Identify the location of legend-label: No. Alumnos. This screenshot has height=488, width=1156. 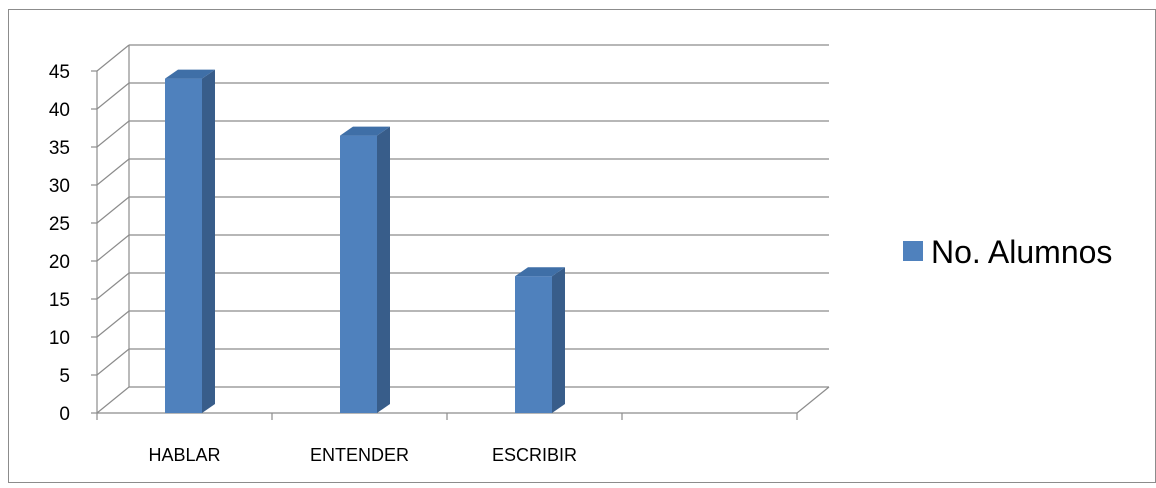
(1021, 252).